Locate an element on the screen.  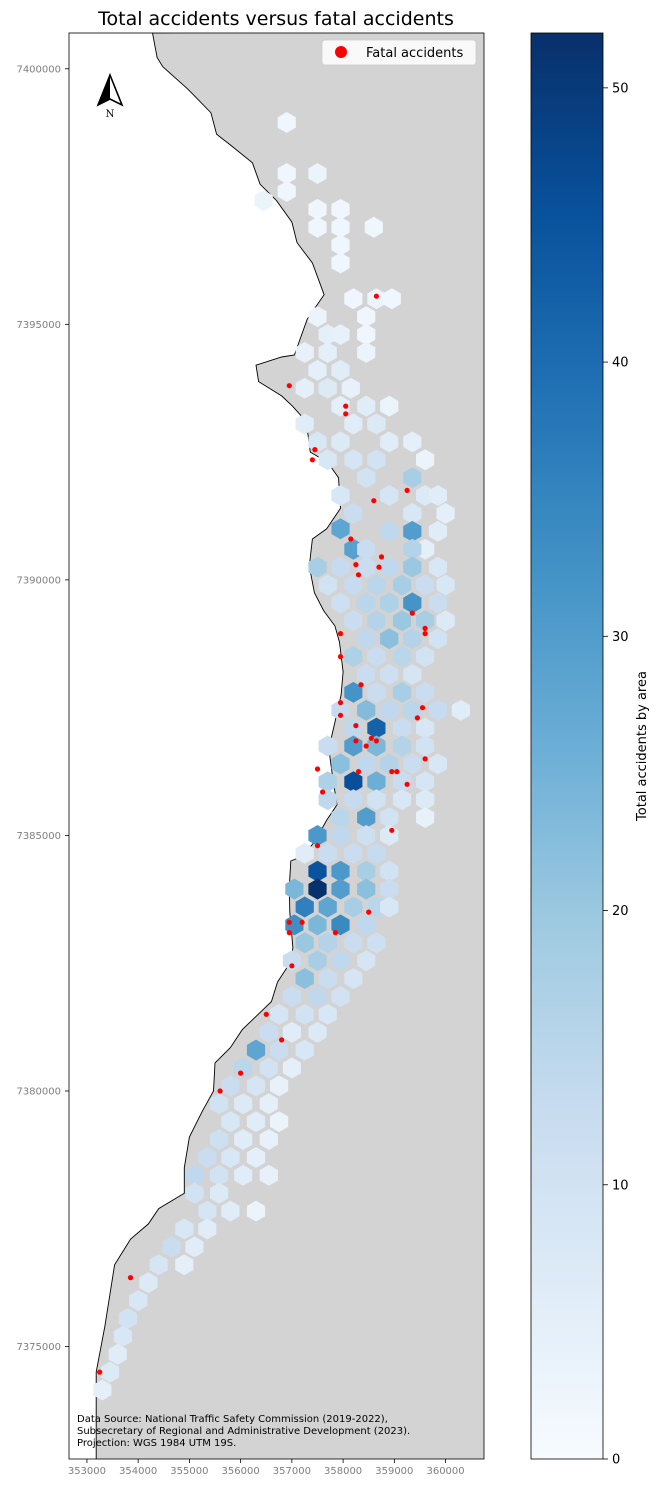
y-tick-label: 7380000 is located at coordinates (38, 1092).